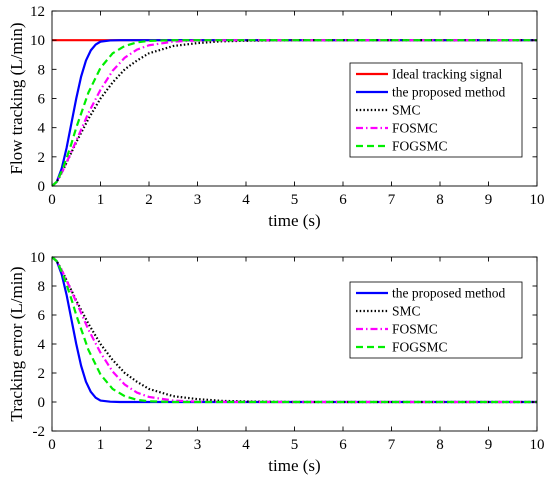 The image size is (550, 482). What do you see at coordinates (420, 146) in the screenshot?
I see `legend-label-5: FOGSMC` at bounding box center [420, 146].